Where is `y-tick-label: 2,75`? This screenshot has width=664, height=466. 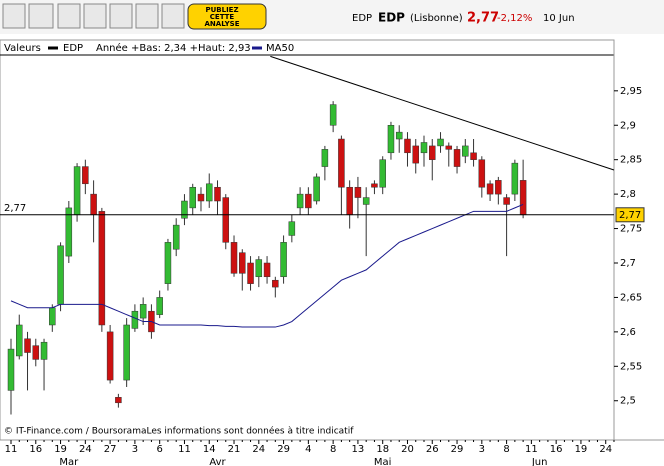 y-tick-label: 2,75 is located at coordinates (631, 229).